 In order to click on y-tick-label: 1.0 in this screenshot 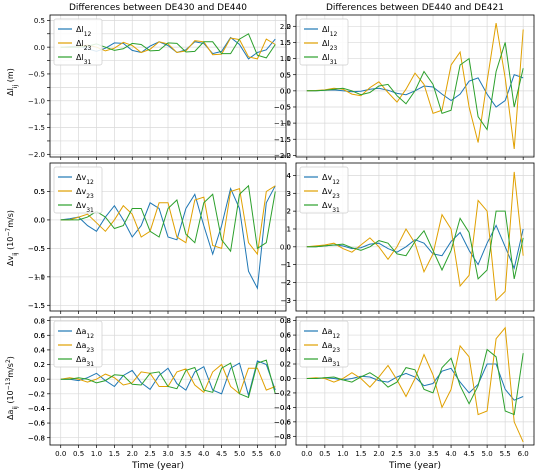, I will do `click(285, 59)`.